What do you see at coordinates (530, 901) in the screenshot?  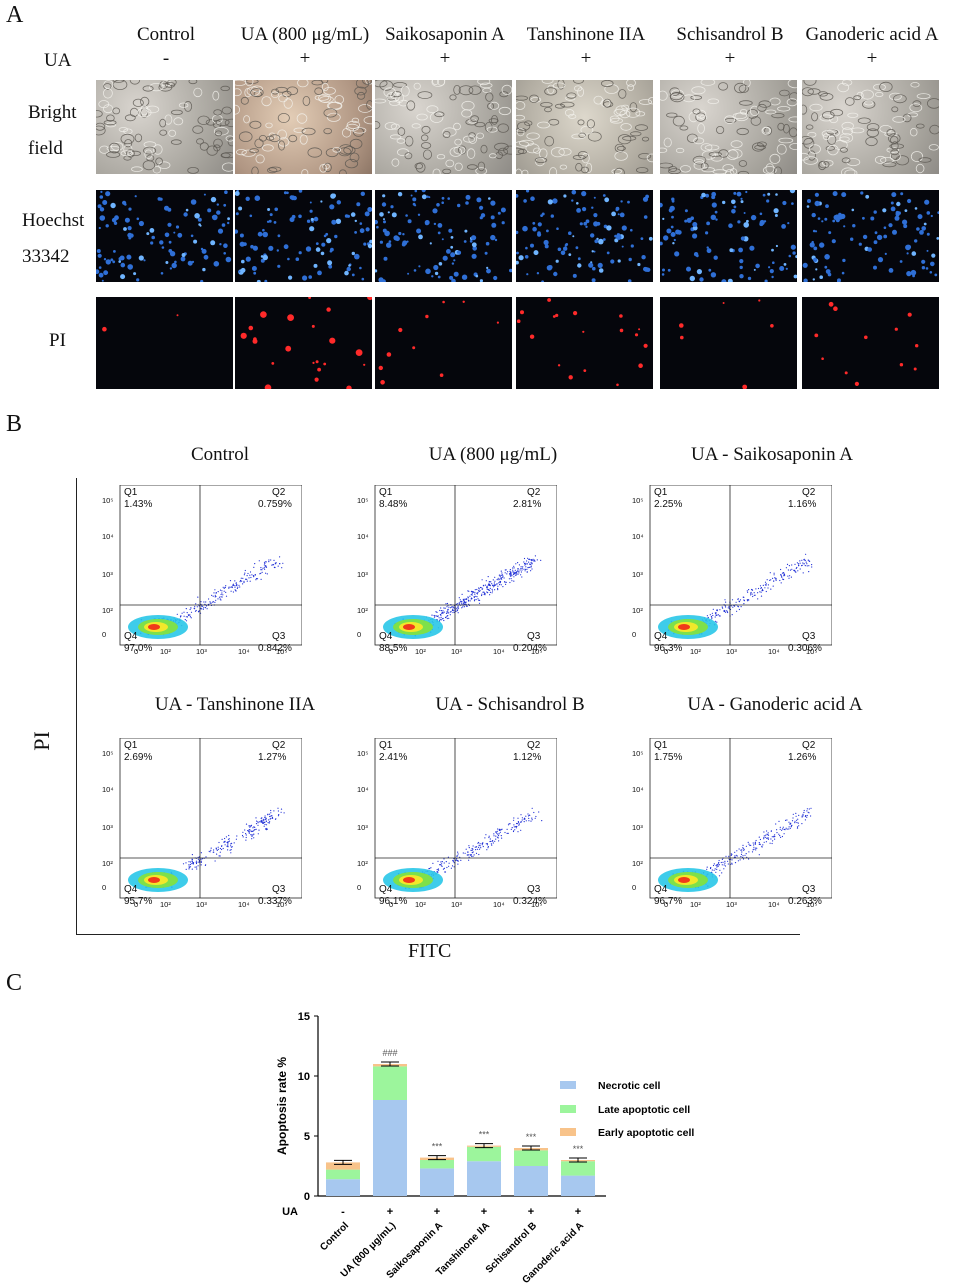 I see `quadrant-label: 0.324%` at bounding box center [530, 901].